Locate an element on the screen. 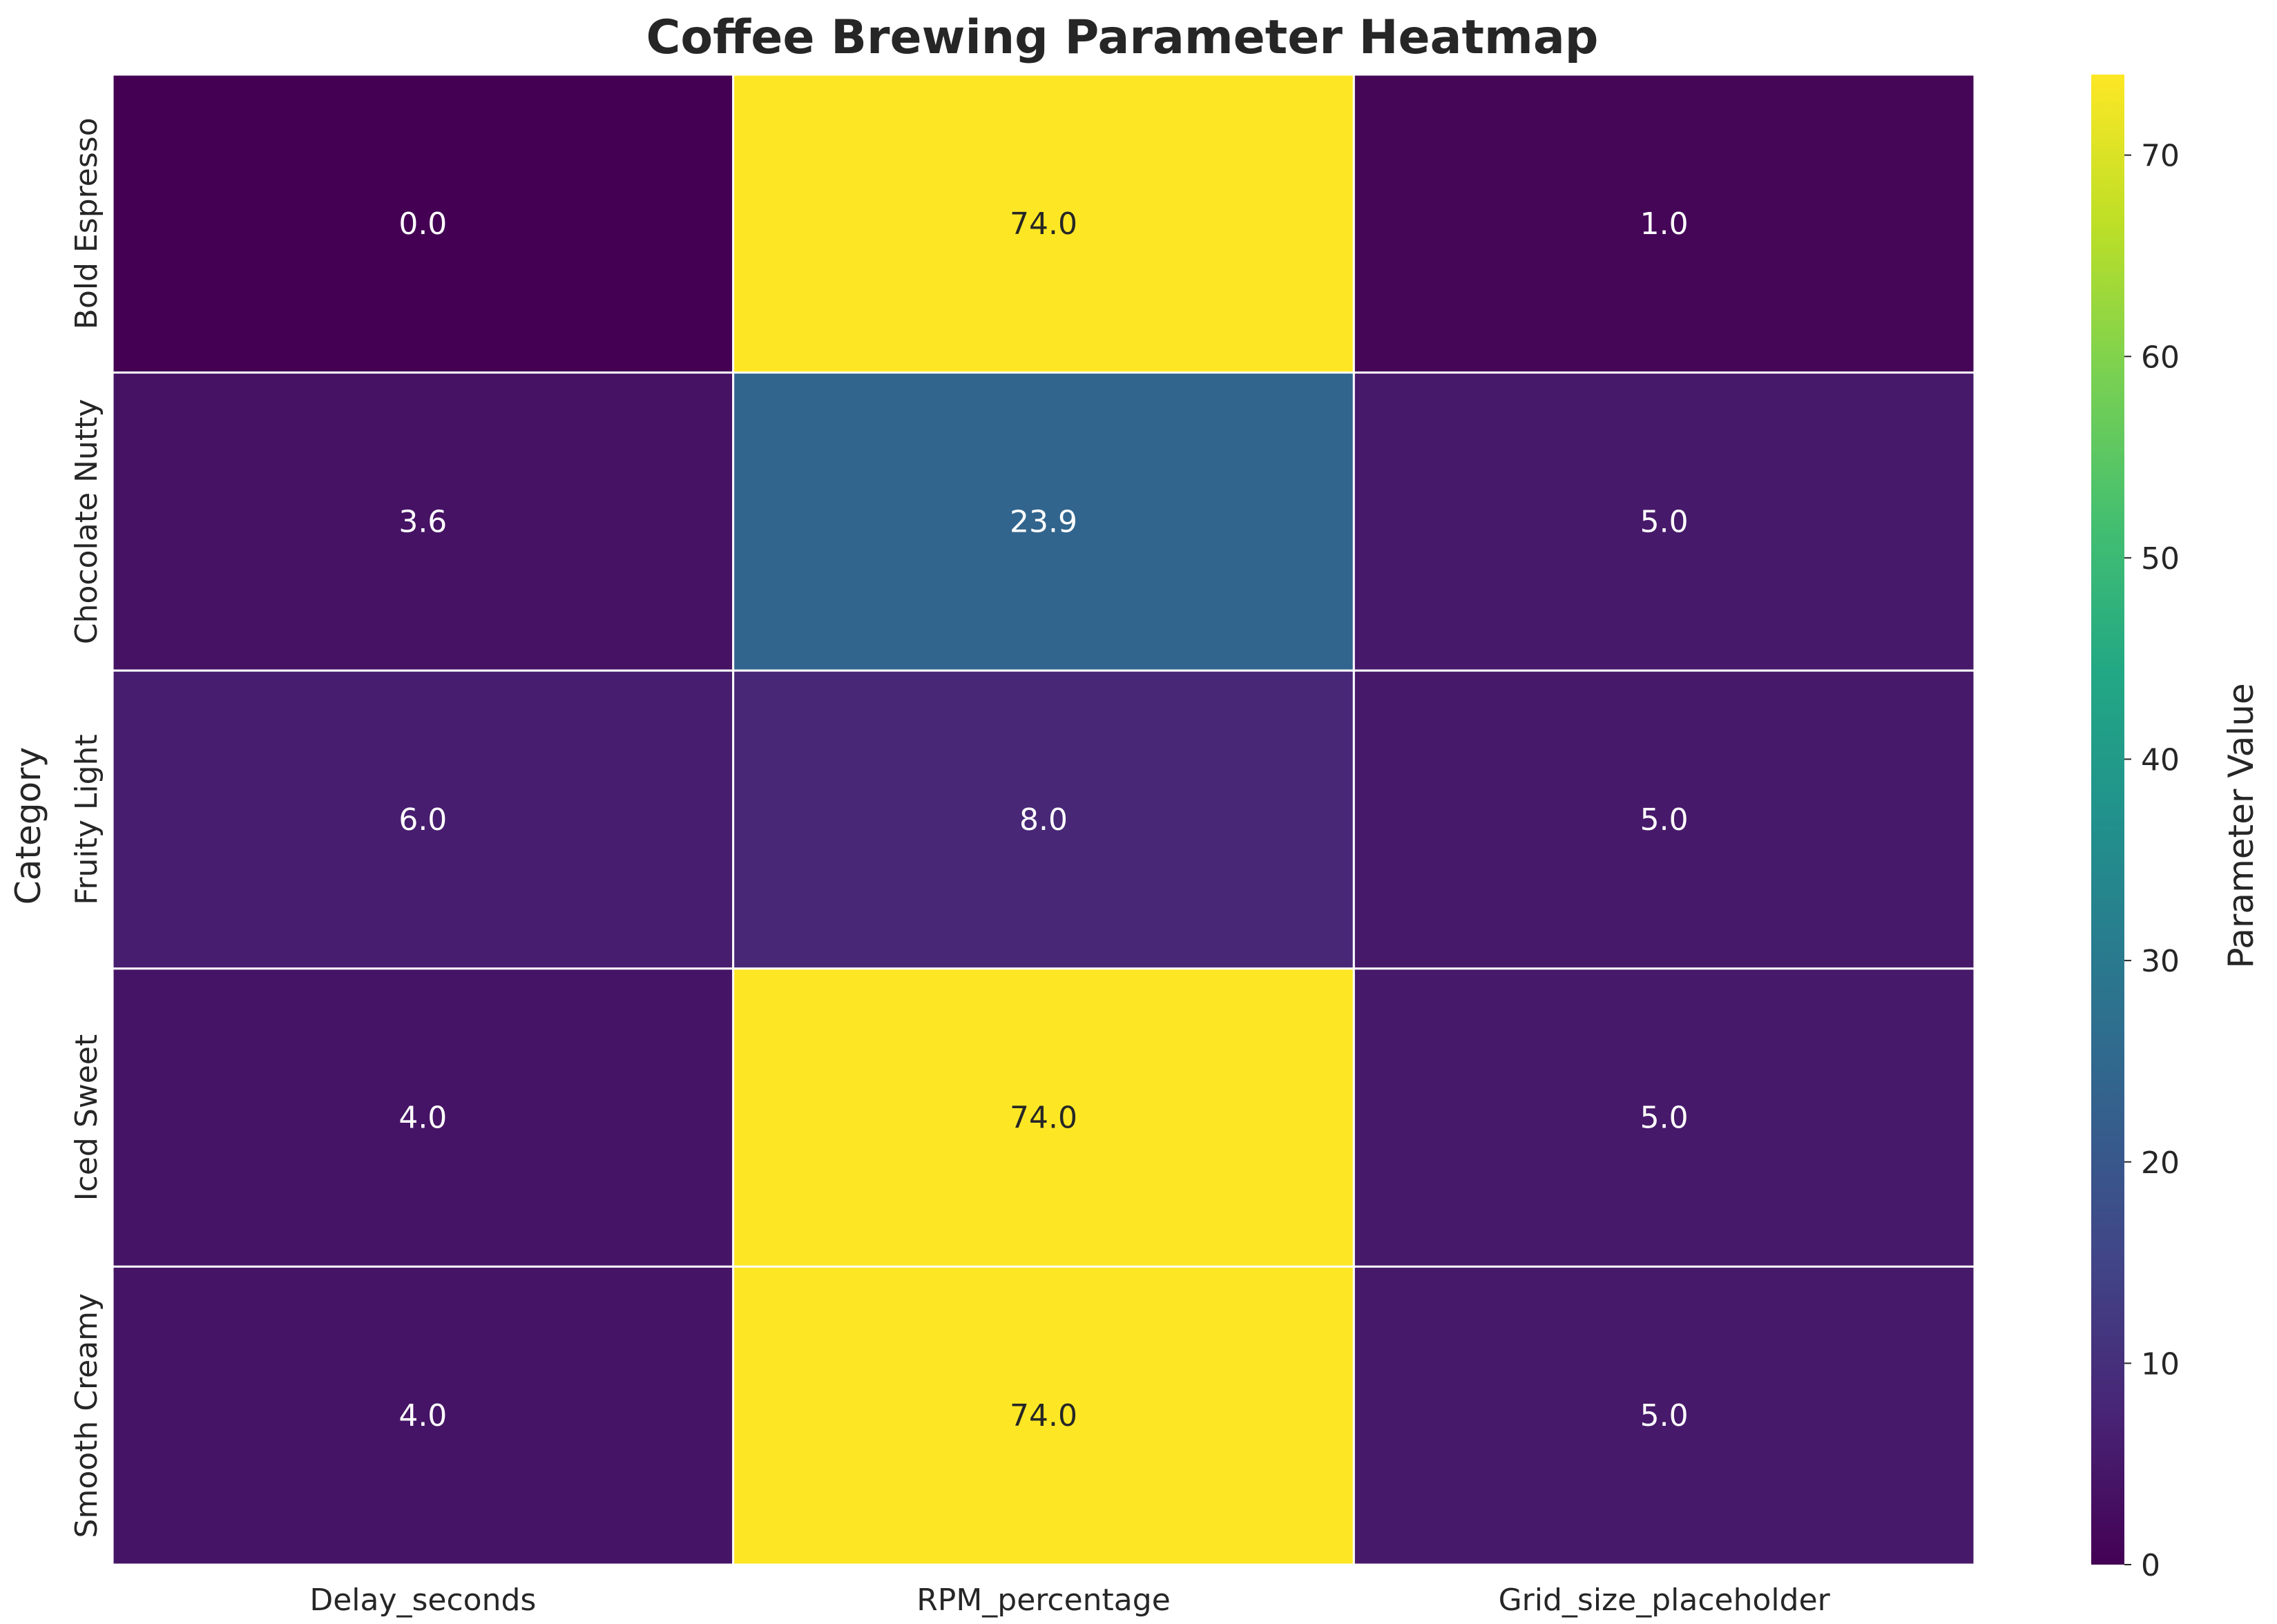  cell-value-label: 23.9 is located at coordinates (1043, 521).